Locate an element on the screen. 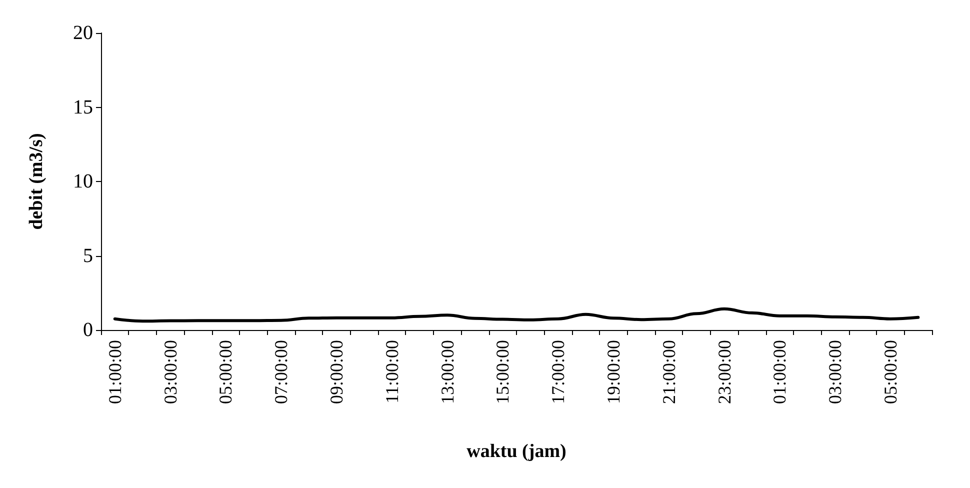 The width and height of the screenshot is (970, 488). x-tick-label: 11:00:00 is located at coordinates (392, 372).